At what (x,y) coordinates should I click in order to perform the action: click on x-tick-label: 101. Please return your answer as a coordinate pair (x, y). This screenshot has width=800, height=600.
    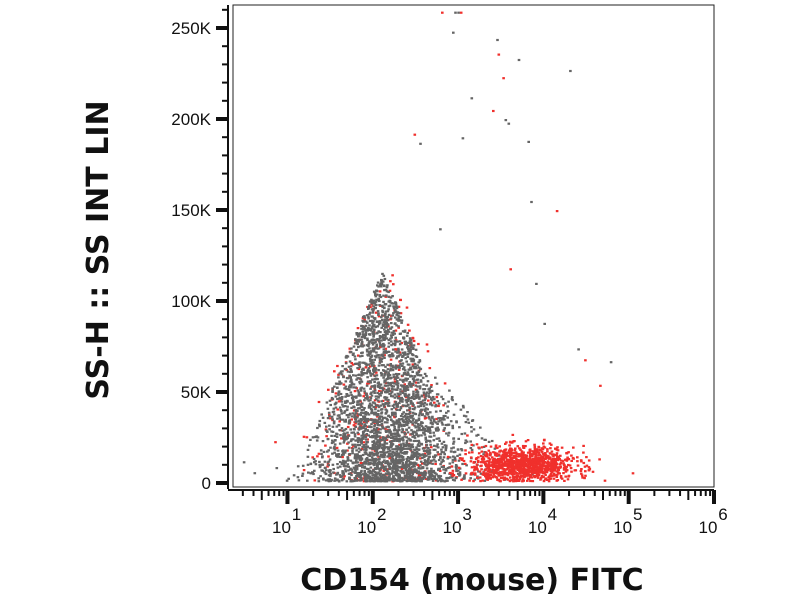
    Looking at the image, I should click on (286, 521).